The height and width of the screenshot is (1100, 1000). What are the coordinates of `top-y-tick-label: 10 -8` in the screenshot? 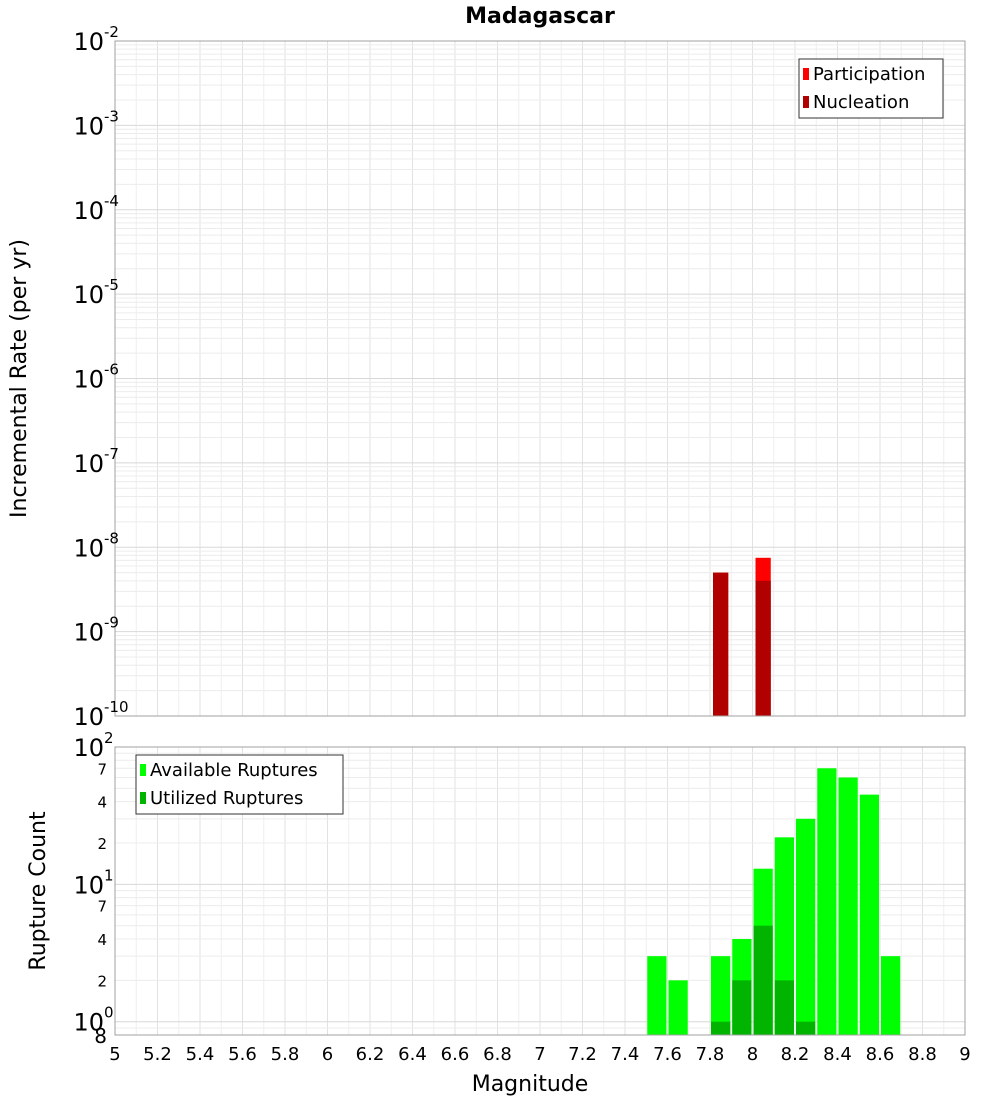 It's located at (96, 545).